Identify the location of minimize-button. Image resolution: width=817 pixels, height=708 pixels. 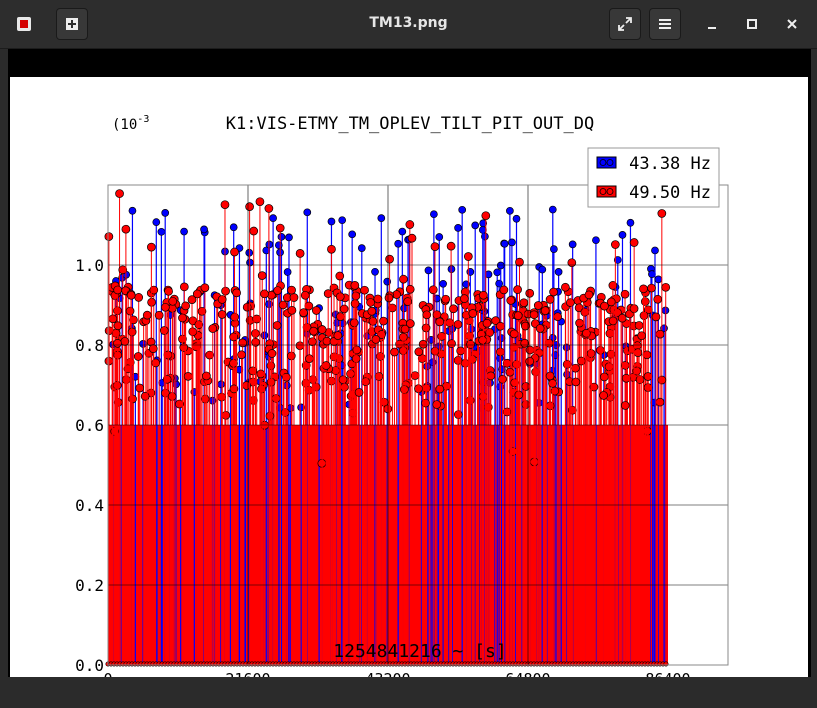
(712, 24).